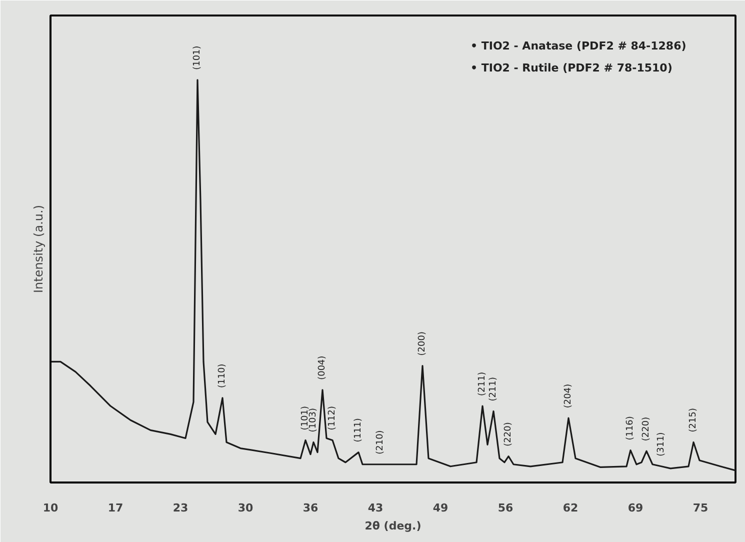  Describe the element at coordinates (197, 58) in the screenshot. I see `annotation: (101)` at that location.